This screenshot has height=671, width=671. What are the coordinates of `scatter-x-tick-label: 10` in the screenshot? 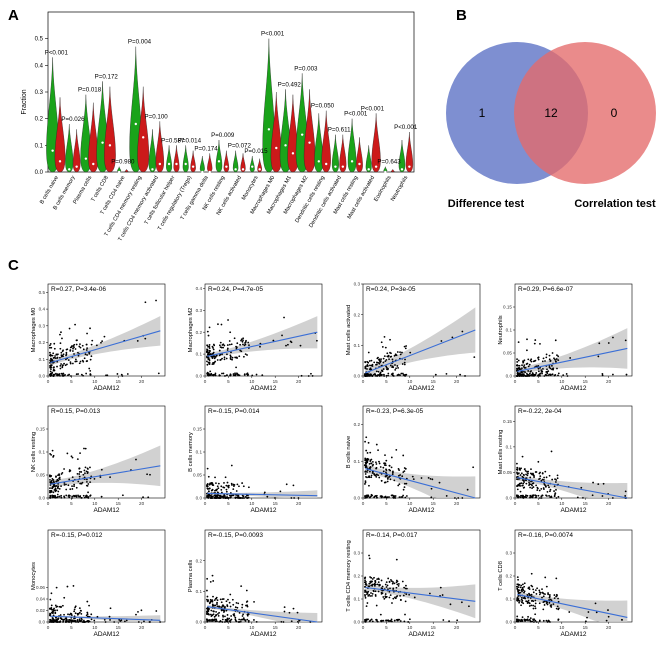 It's located at (252, 627).